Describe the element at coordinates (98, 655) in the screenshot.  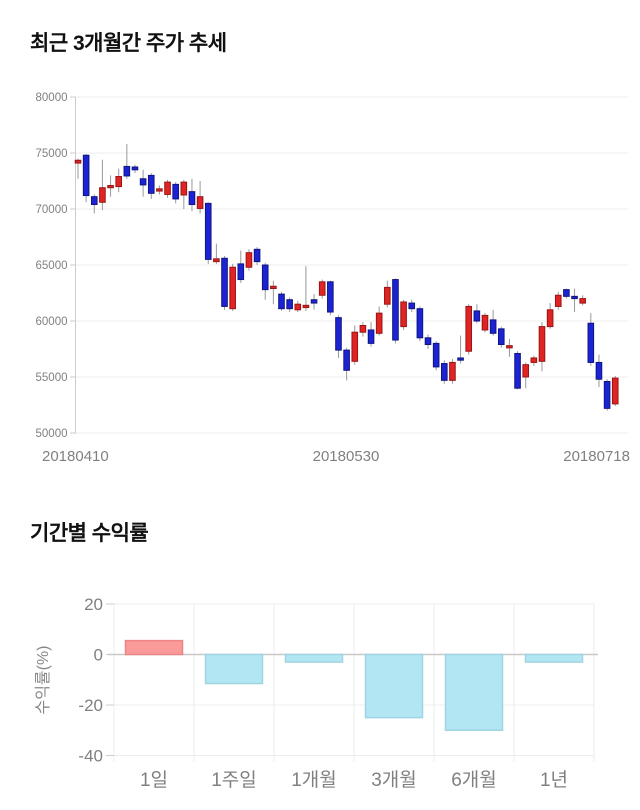
I see `svg-text: 0` at that location.